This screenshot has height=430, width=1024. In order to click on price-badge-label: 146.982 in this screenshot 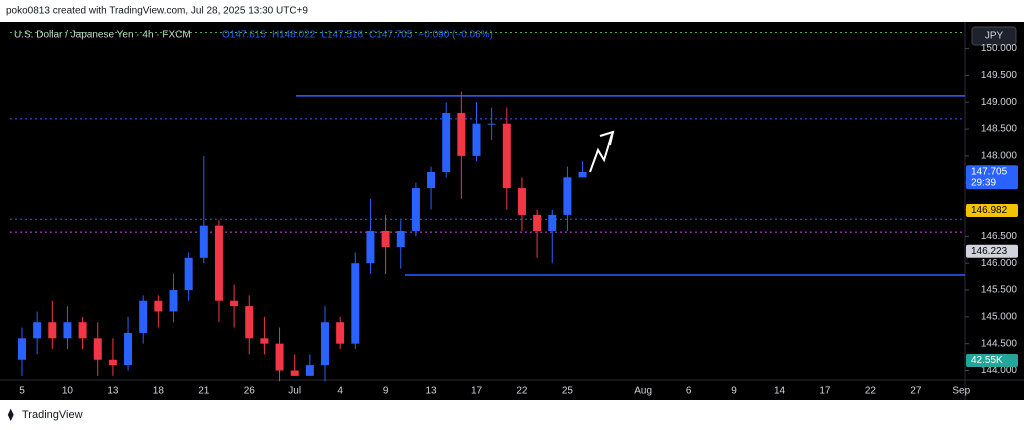, I will do `click(989, 210)`.